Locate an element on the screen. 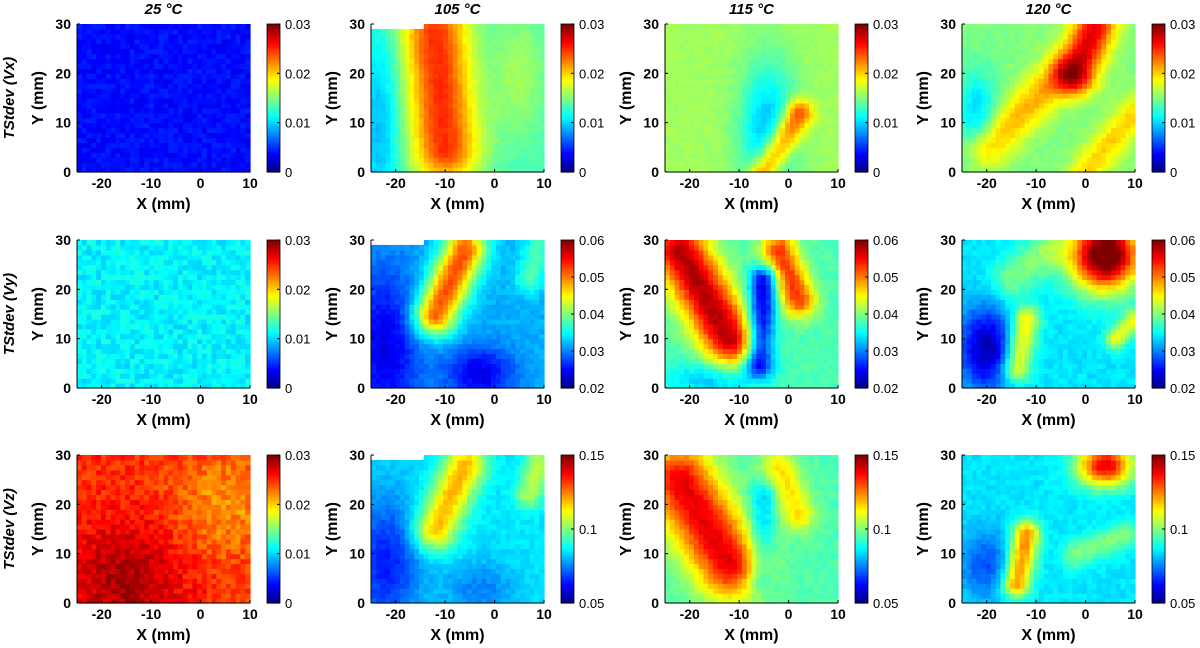 This screenshot has height=648, width=1200. y-tick-label: 10 is located at coordinates (357, 123).